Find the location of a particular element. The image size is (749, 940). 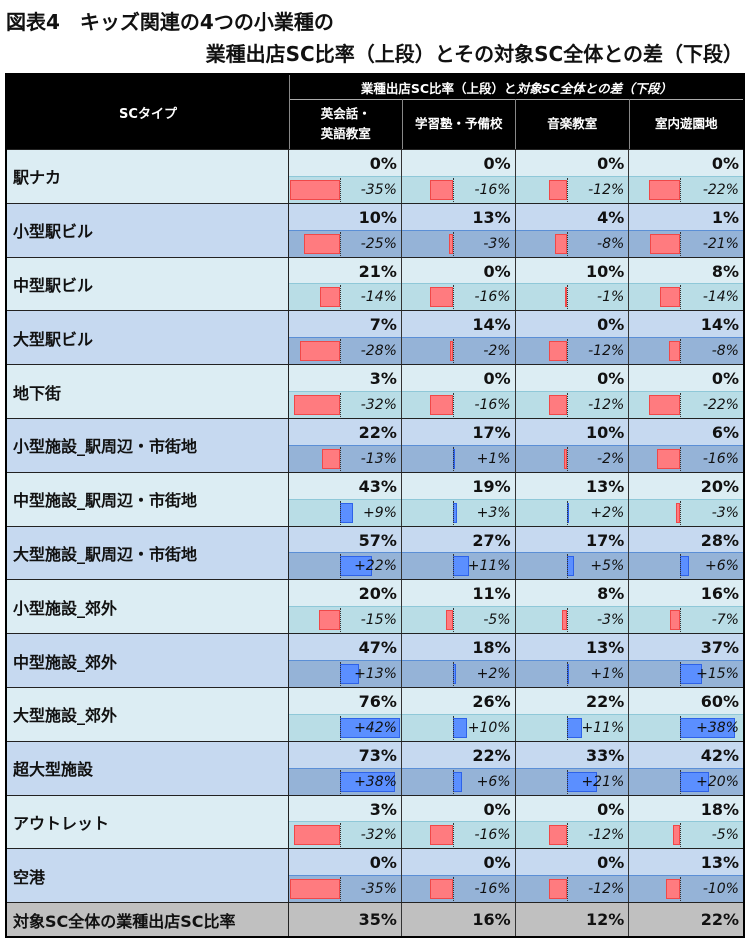

diff-bar-area: +13% is located at coordinates (345, 673).